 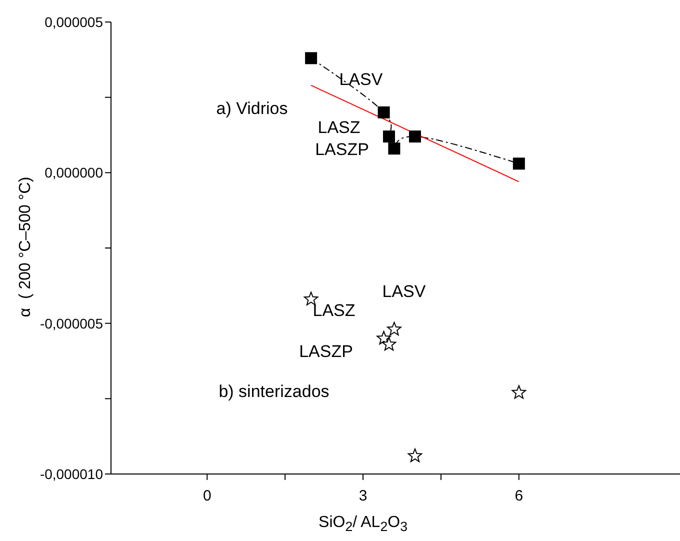 What do you see at coordinates (72, 323) in the screenshot?
I see `y-tick-label: -0,000005` at bounding box center [72, 323].